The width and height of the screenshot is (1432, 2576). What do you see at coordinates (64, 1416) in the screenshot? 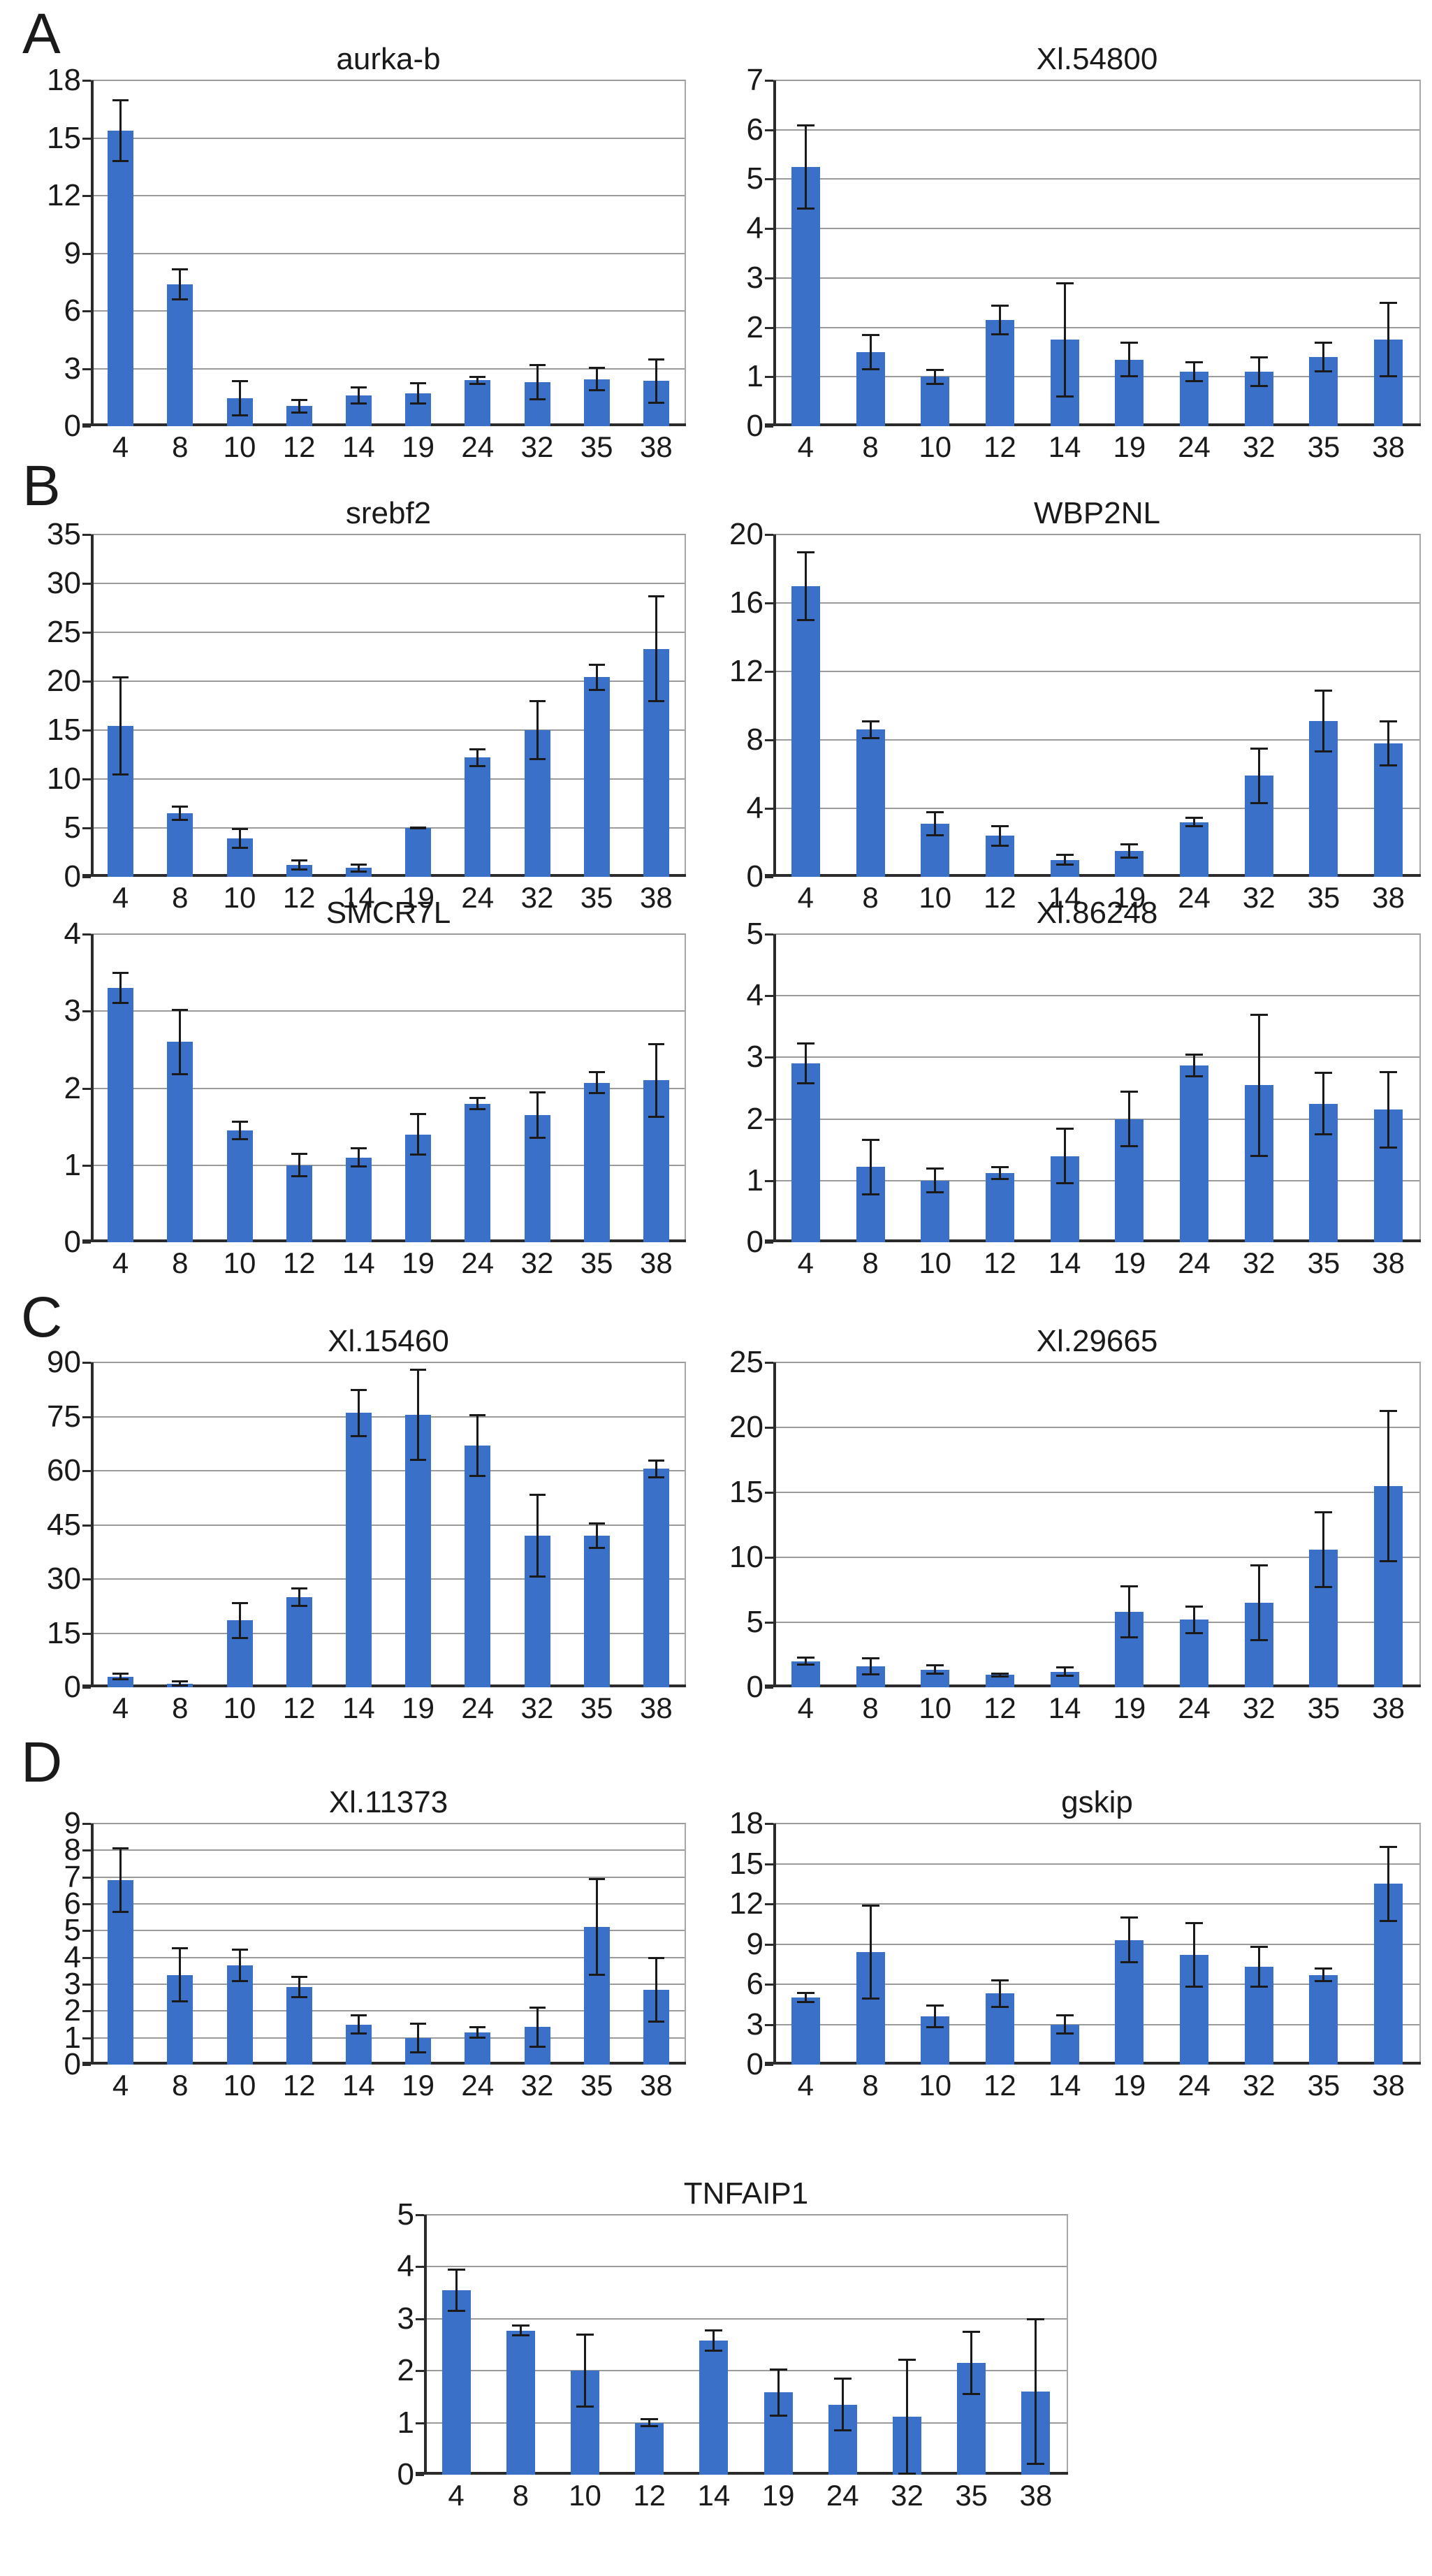
I see `y-tick-label: 75` at bounding box center [64, 1416].